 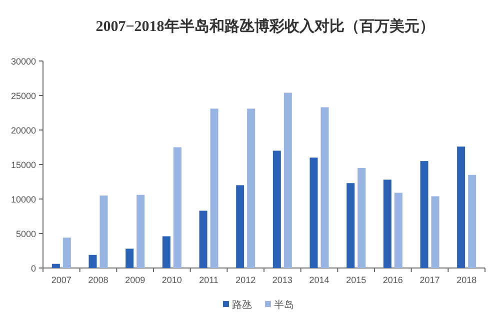 What do you see at coordinates (172, 280) in the screenshot?
I see `x-tick-label: 2010` at bounding box center [172, 280].